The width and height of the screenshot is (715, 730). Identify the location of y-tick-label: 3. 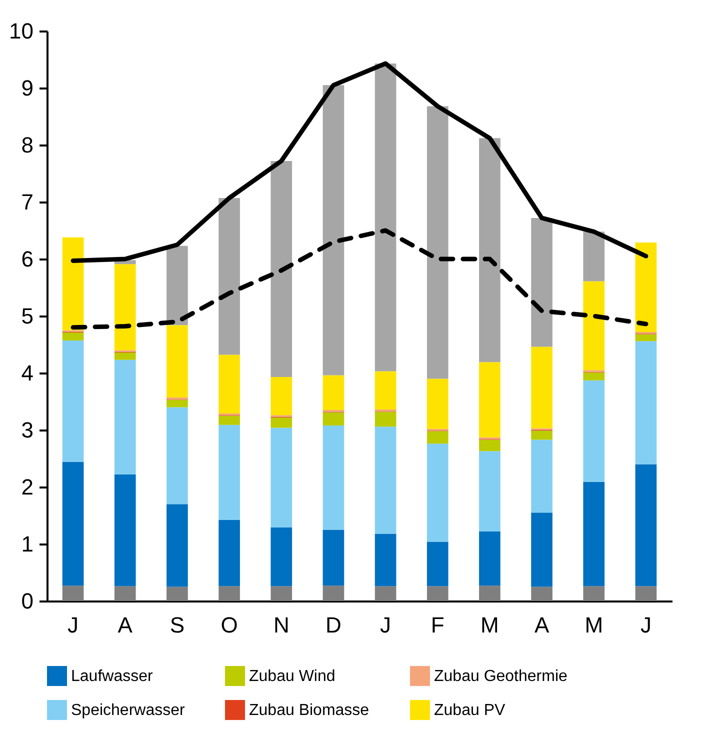
(27, 430).